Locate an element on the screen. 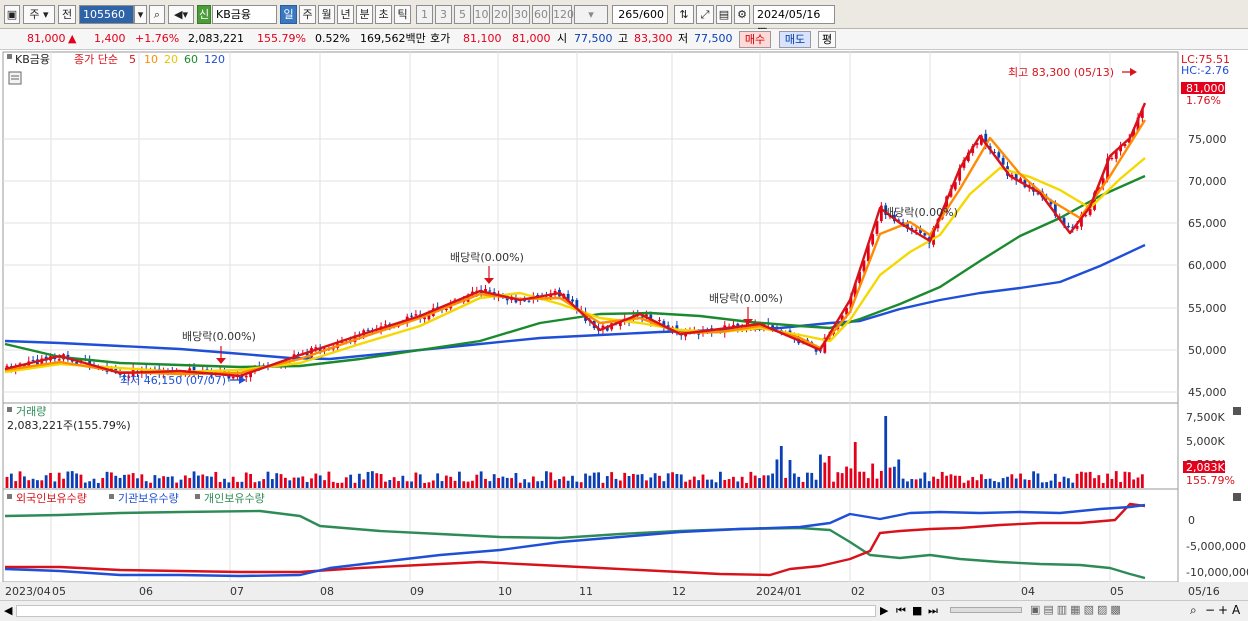  interval-120: 120 is located at coordinates (563, 14).